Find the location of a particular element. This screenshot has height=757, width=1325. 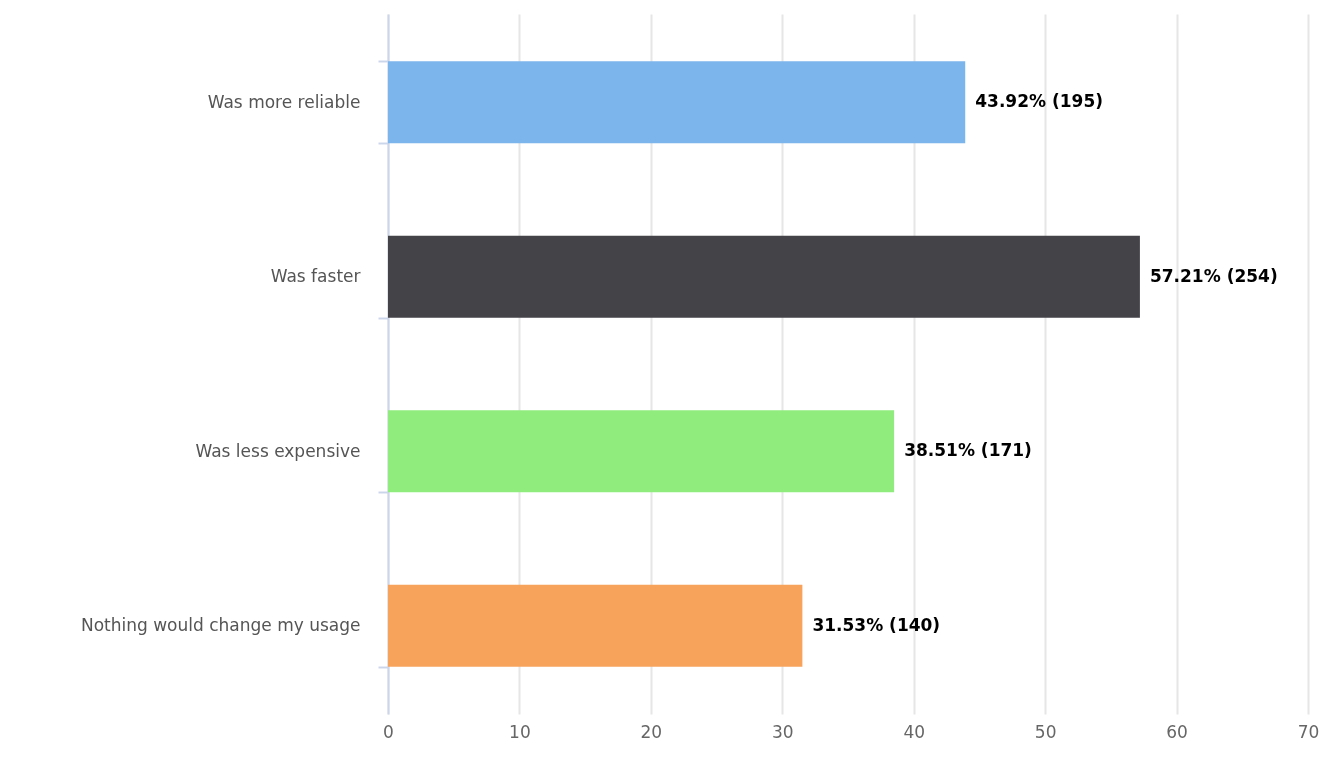

data-label: 38.51% (171) is located at coordinates (968, 450).